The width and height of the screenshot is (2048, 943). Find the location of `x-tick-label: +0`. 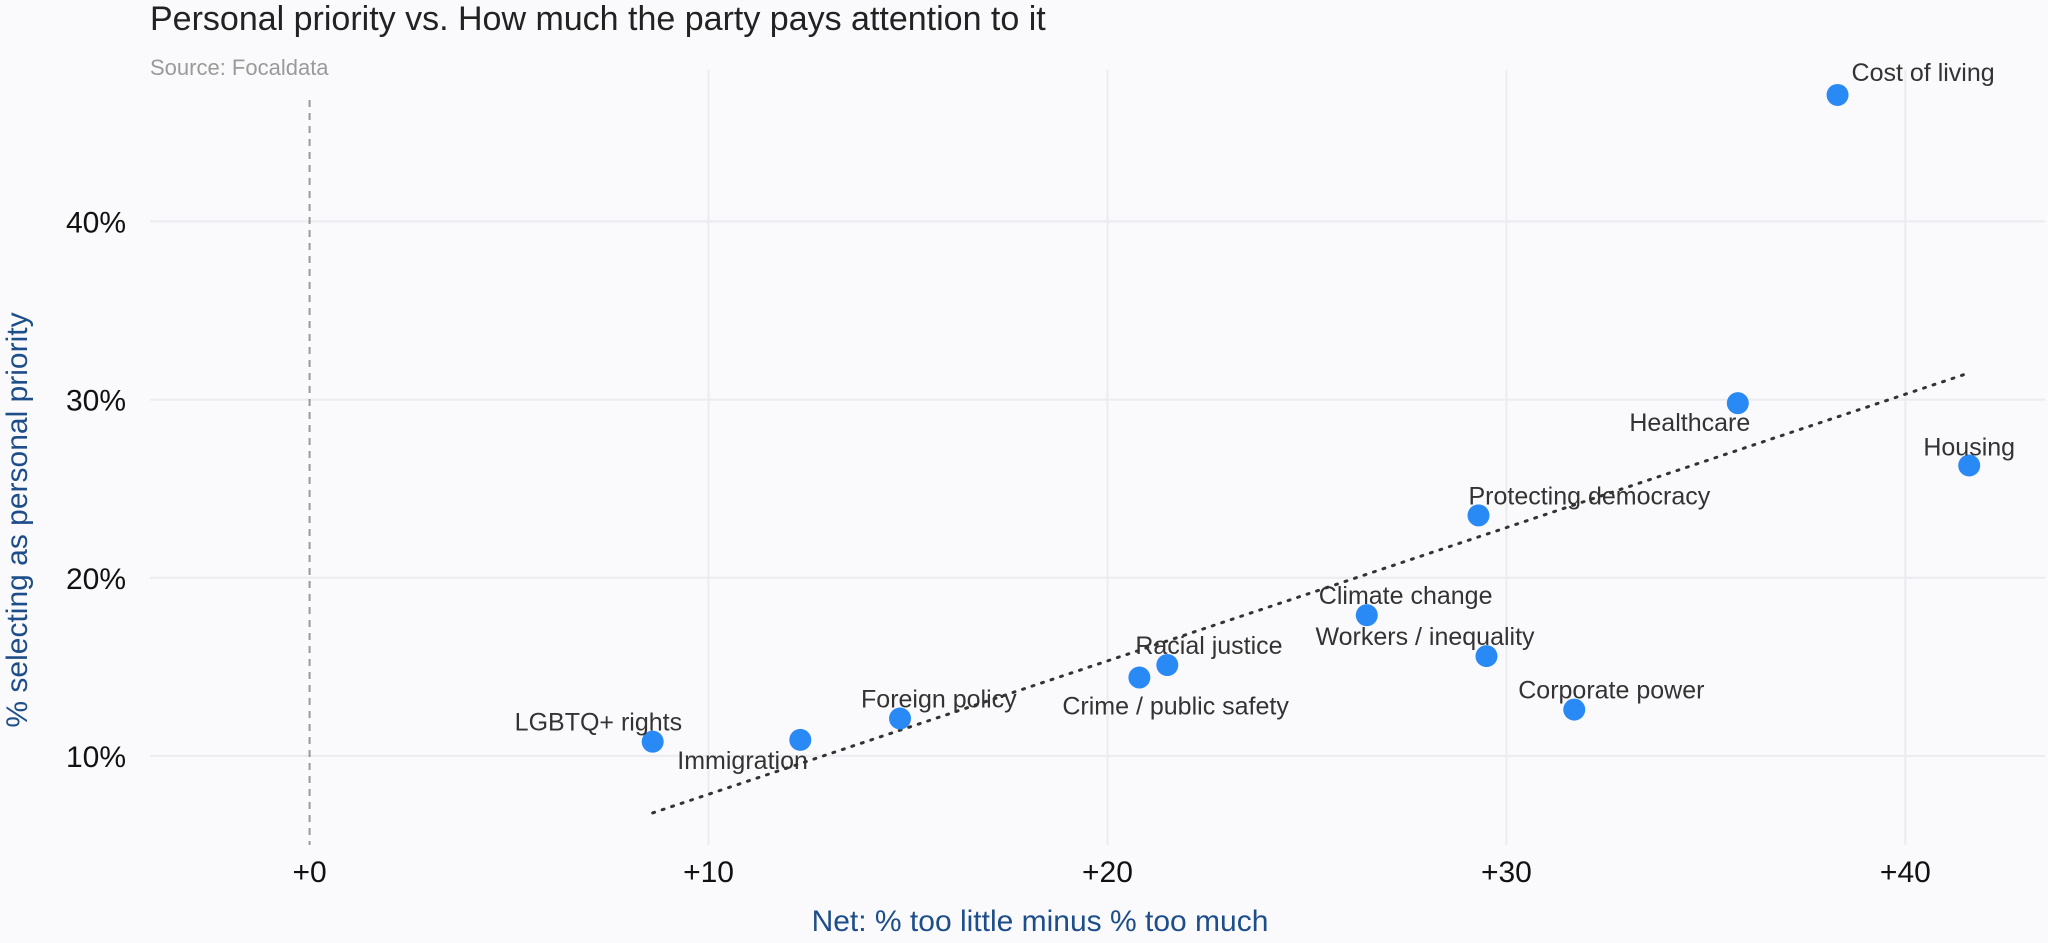

x-tick-label: +0 is located at coordinates (309, 872).